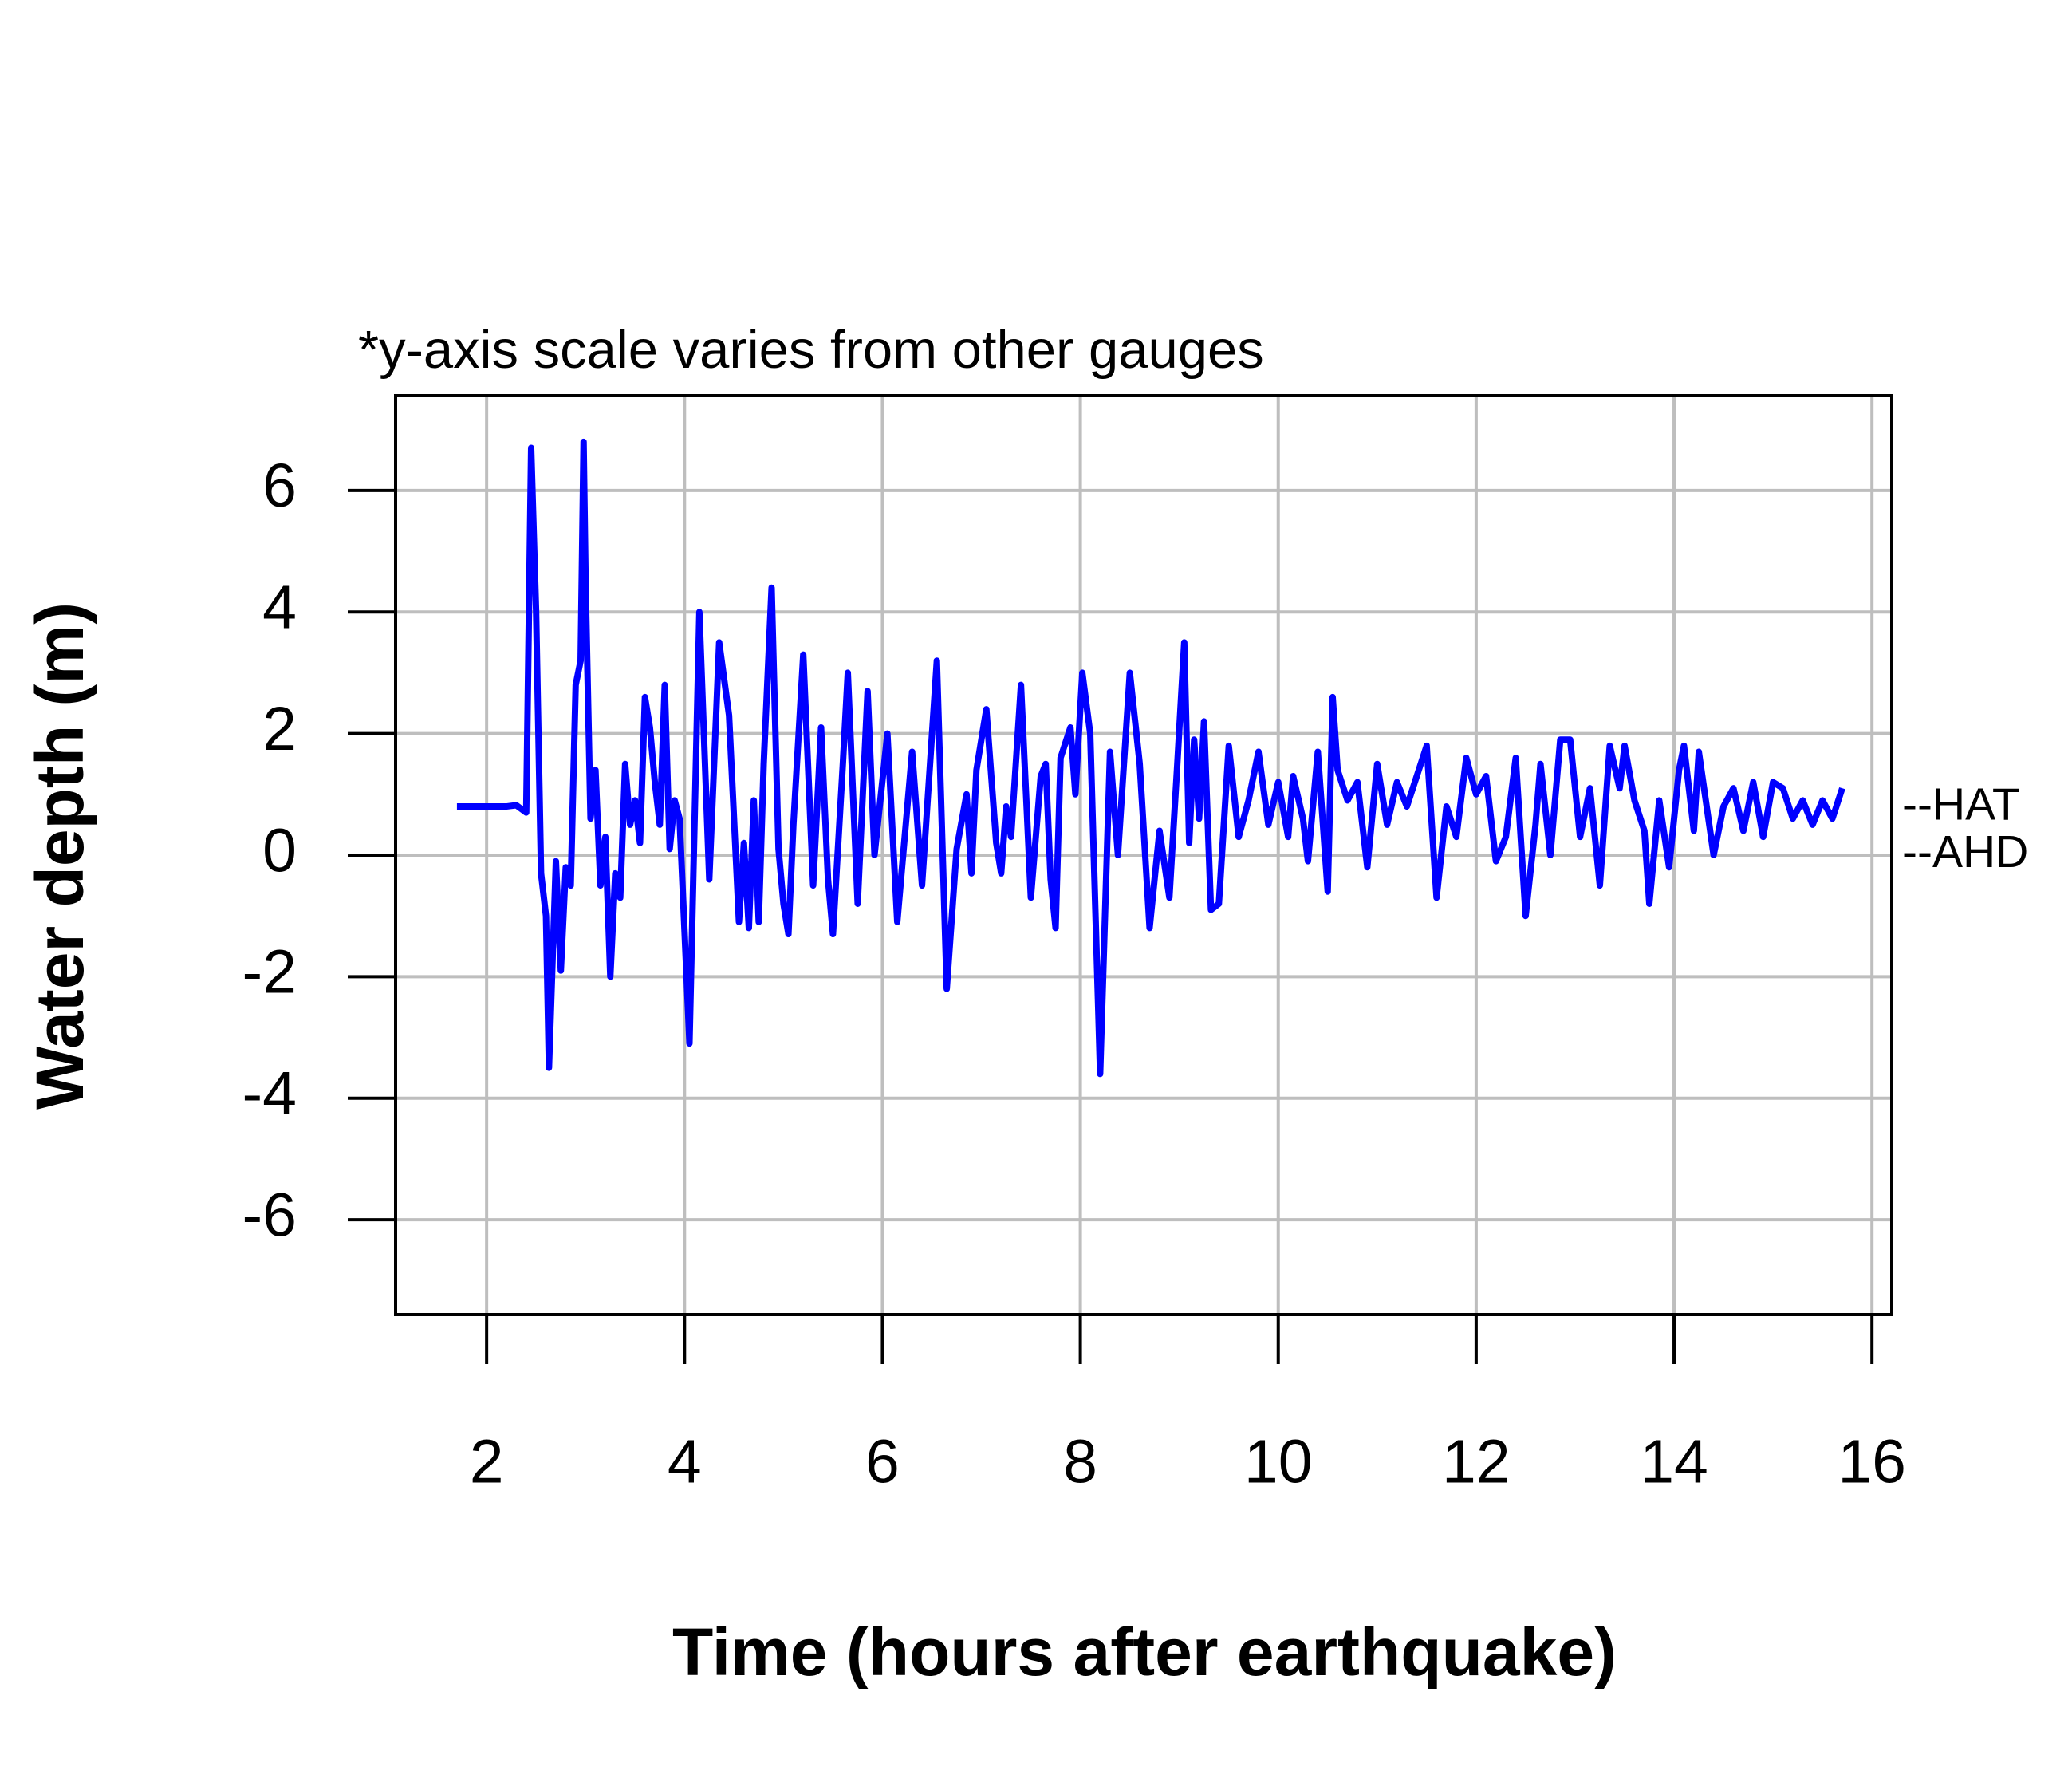 Image resolution: width=2072 pixels, height=1790 pixels. I want to click on y-tick-label: 0, so click(279, 850).